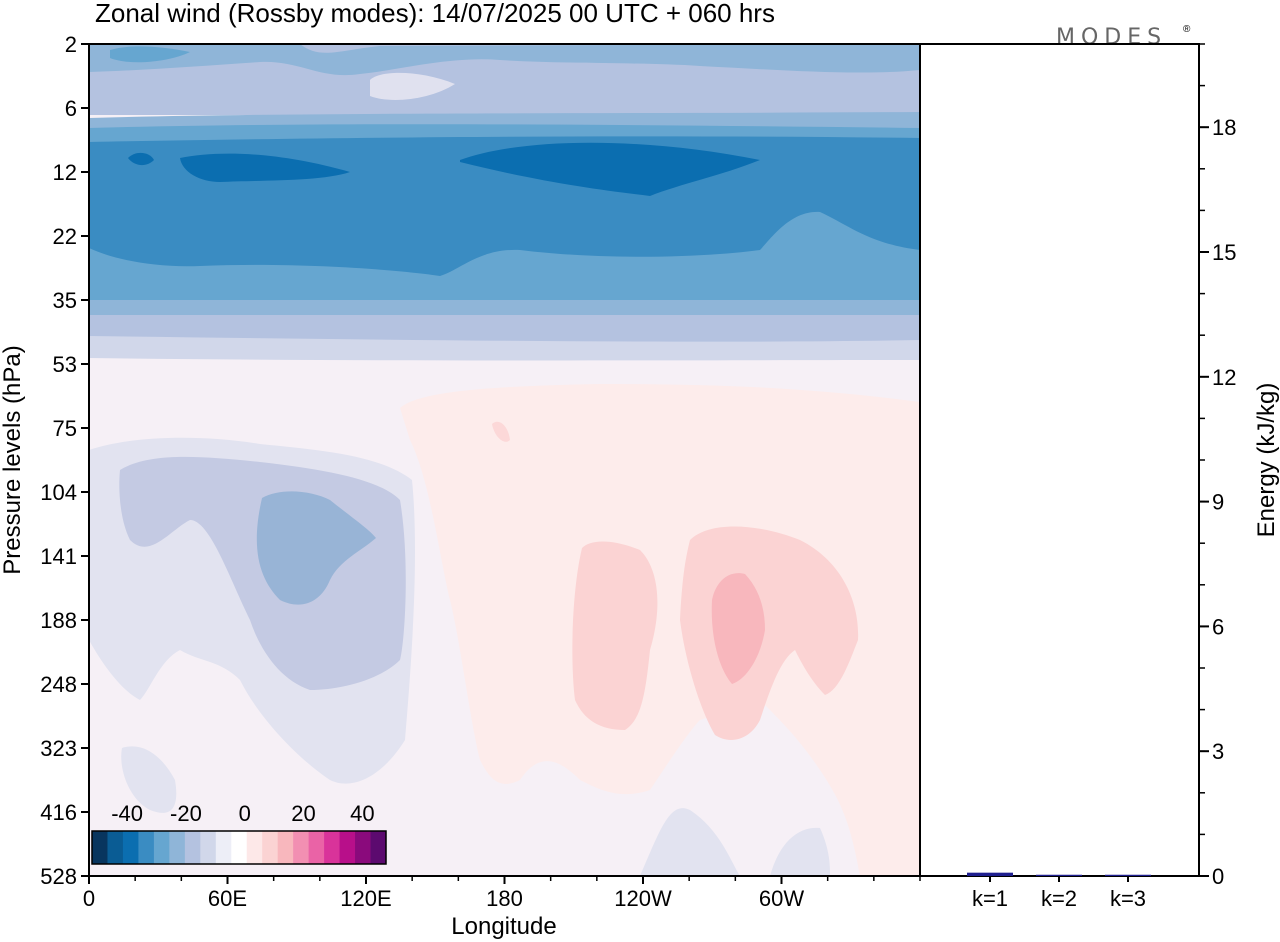 This screenshot has width=1280, height=942. What do you see at coordinates (186, 813) in the screenshot?
I see `colorbar-tick-label: -20` at bounding box center [186, 813].